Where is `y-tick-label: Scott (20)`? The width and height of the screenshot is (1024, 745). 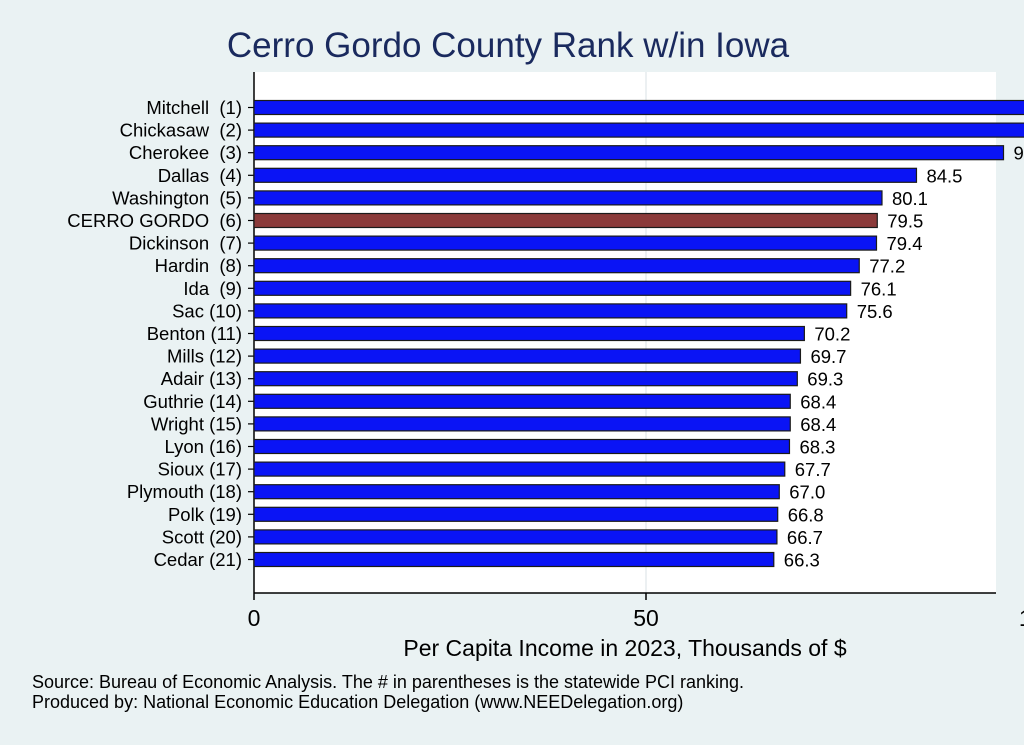 y-tick-label: Scott (20) is located at coordinates (202, 536).